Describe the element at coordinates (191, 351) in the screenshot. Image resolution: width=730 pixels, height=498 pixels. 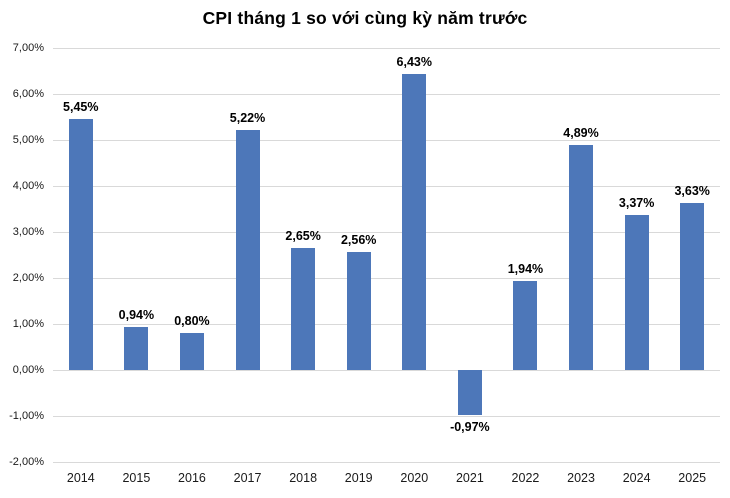
I see `bar-2016` at that location.